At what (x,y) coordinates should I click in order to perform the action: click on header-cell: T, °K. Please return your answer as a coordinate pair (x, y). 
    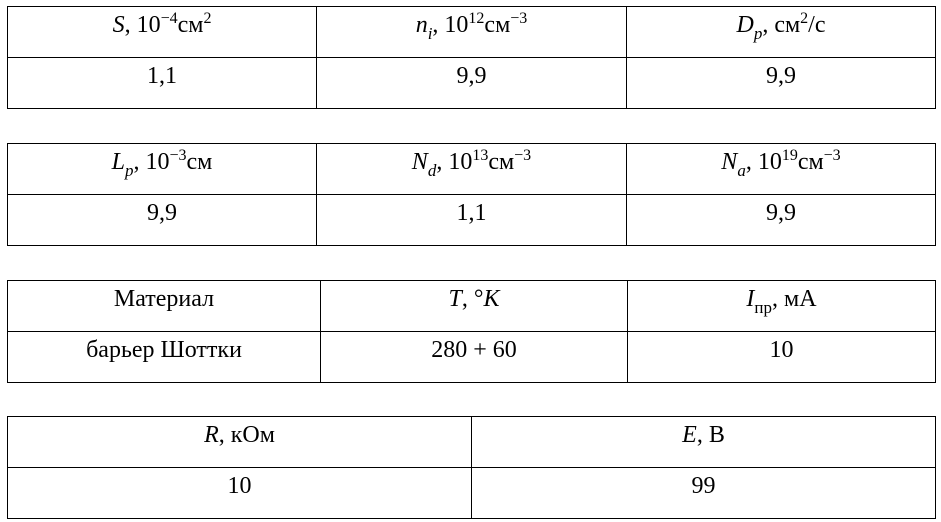
    Looking at the image, I should click on (474, 306).